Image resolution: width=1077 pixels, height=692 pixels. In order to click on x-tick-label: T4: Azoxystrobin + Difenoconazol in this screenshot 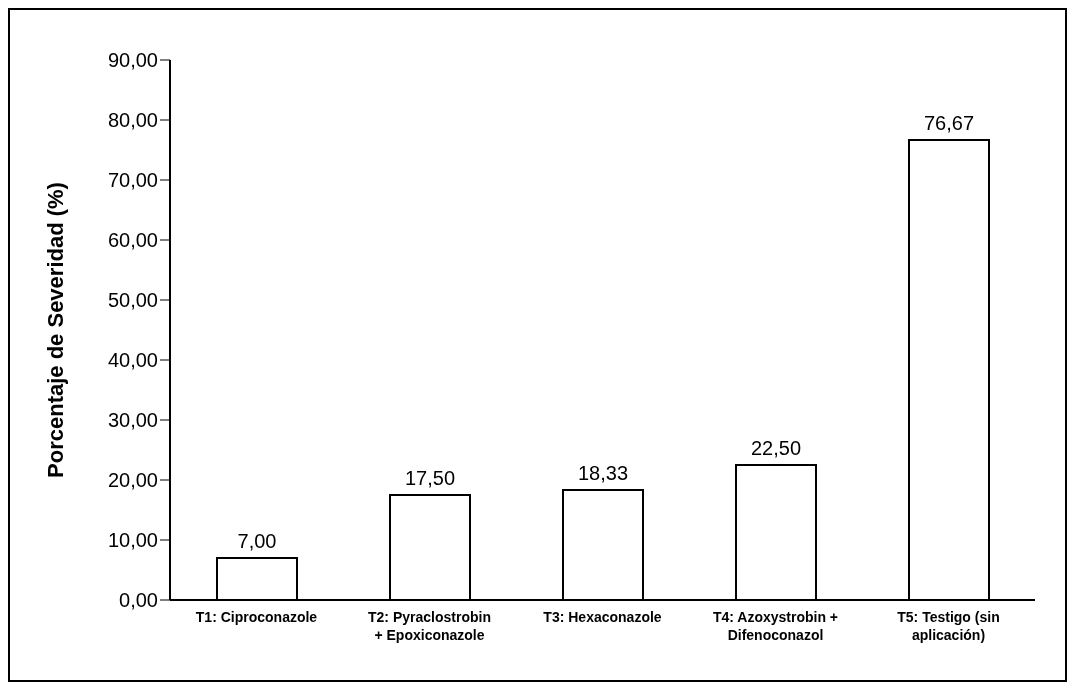, I will do `click(775, 626)`.